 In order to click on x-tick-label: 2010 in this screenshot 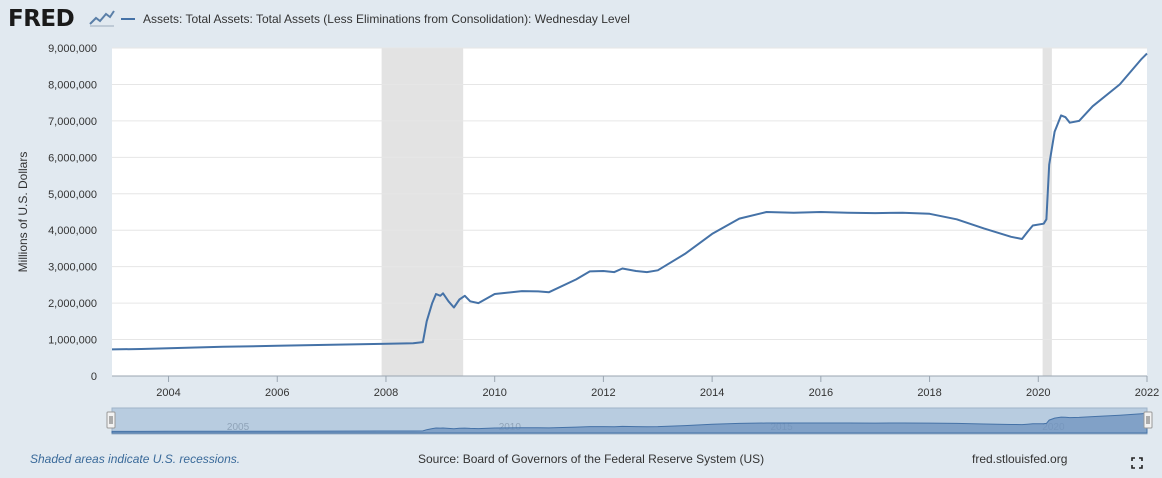, I will do `click(494, 393)`.